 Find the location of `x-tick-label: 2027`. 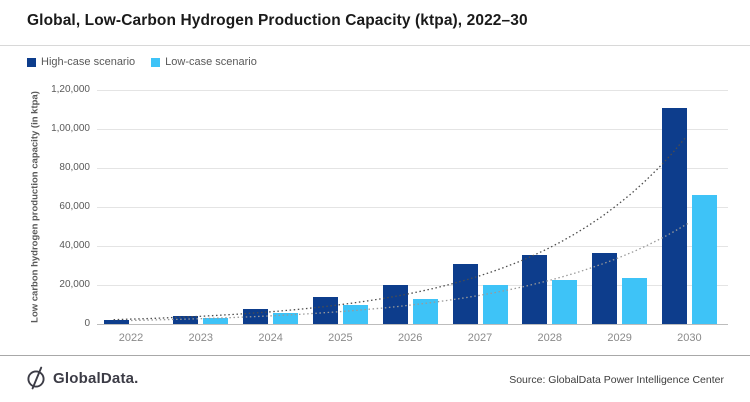

x-tick-label: 2027 is located at coordinates (480, 338).